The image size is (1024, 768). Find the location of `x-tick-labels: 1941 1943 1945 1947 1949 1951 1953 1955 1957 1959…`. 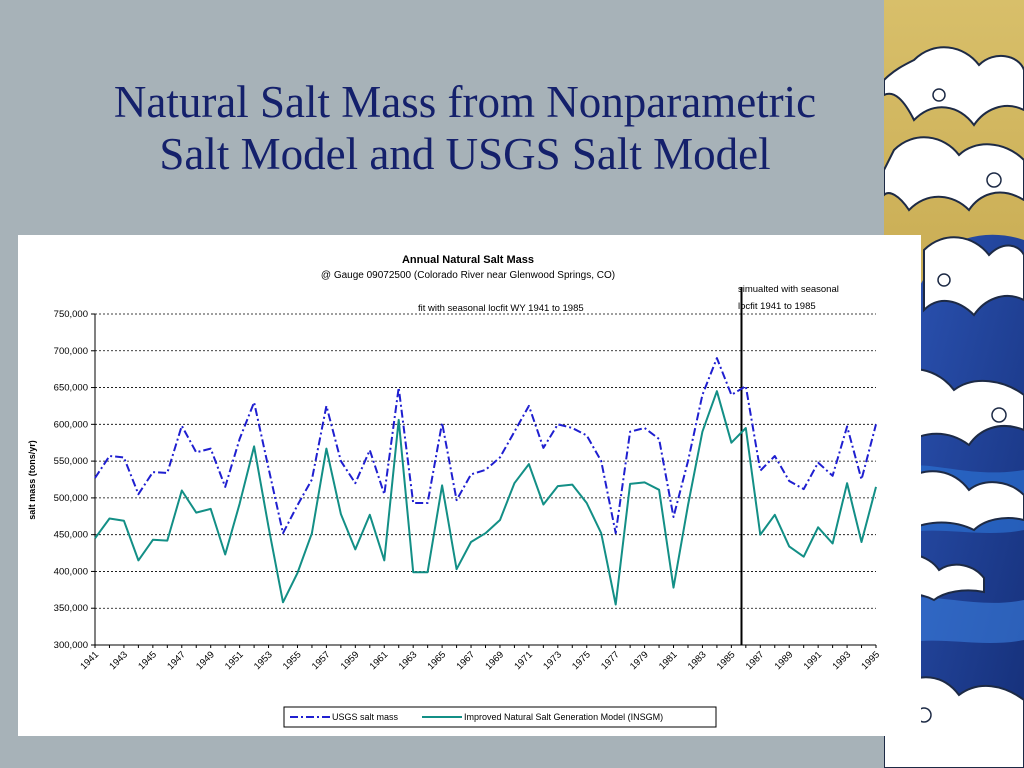

x-tick-labels: 1941 1943 1945 1947 1949 1951 1953 1955 1957 1959… is located at coordinates (480, 660).